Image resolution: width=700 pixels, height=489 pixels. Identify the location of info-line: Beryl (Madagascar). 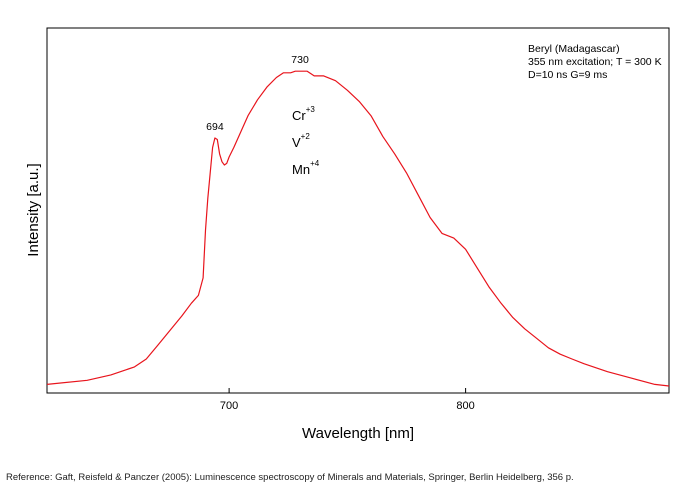
(574, 49).